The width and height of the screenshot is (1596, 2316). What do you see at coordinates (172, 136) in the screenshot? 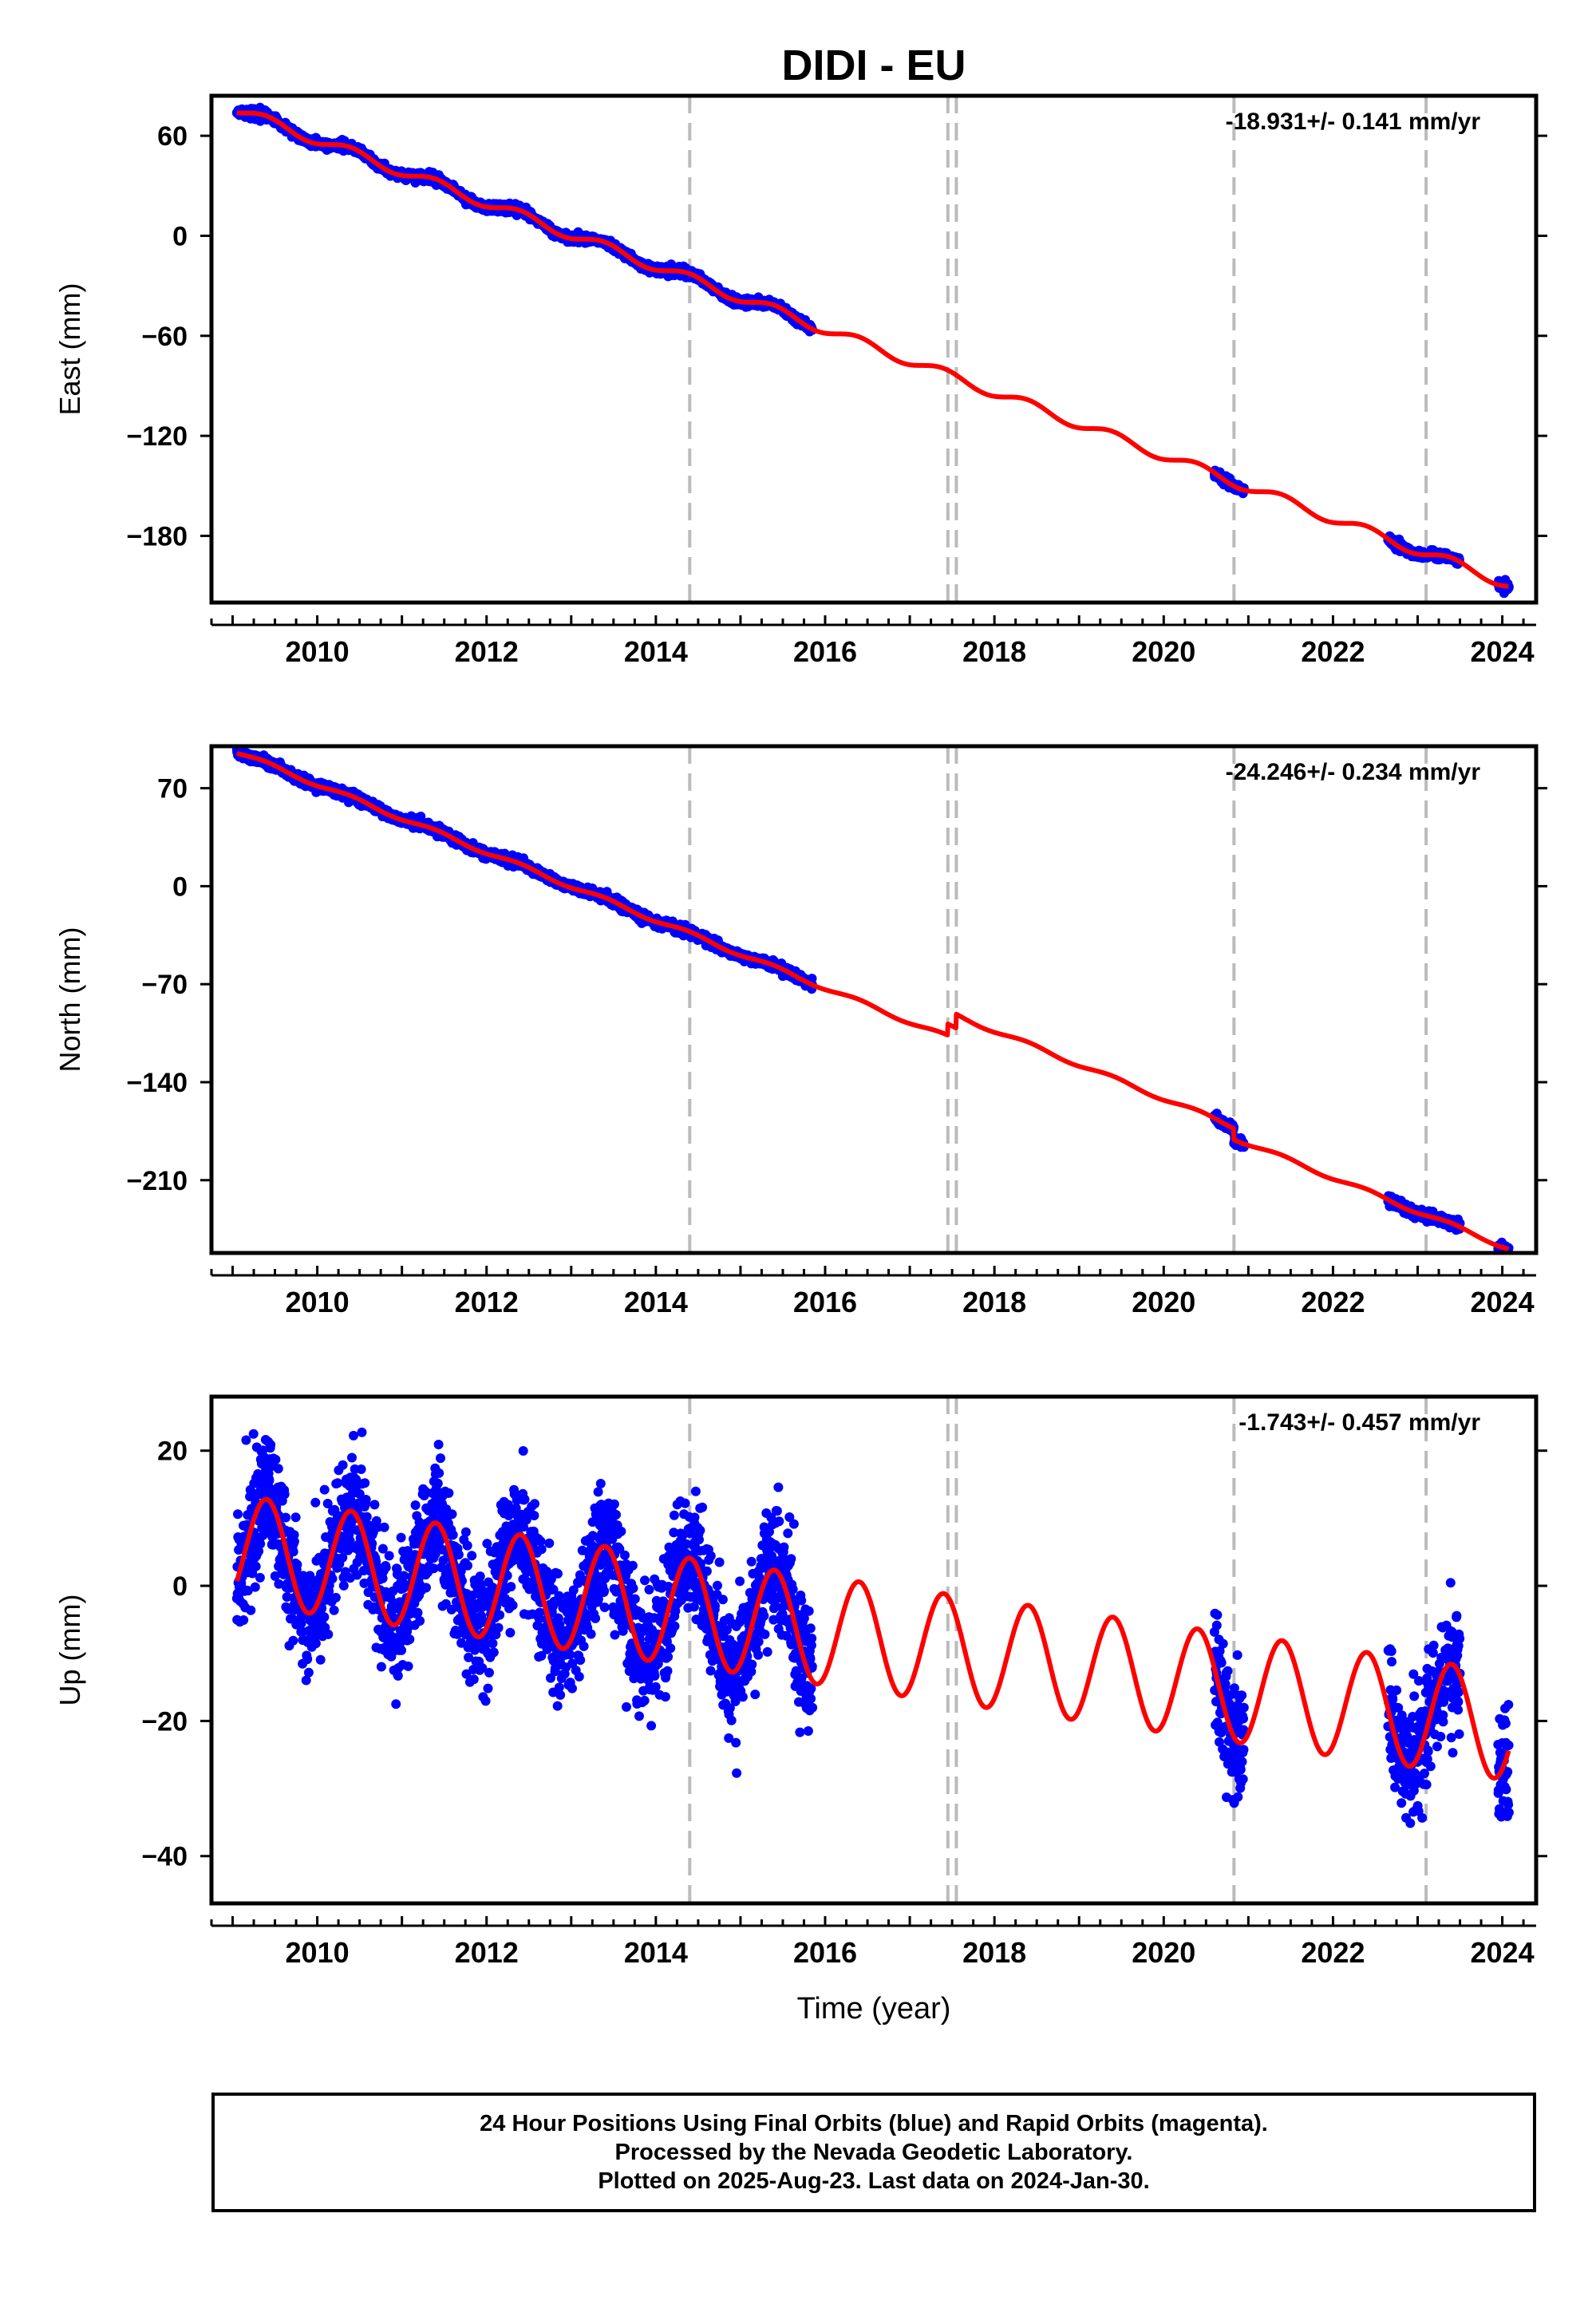
I see `y-tick-label: 60` at bounding box center [172, 136].